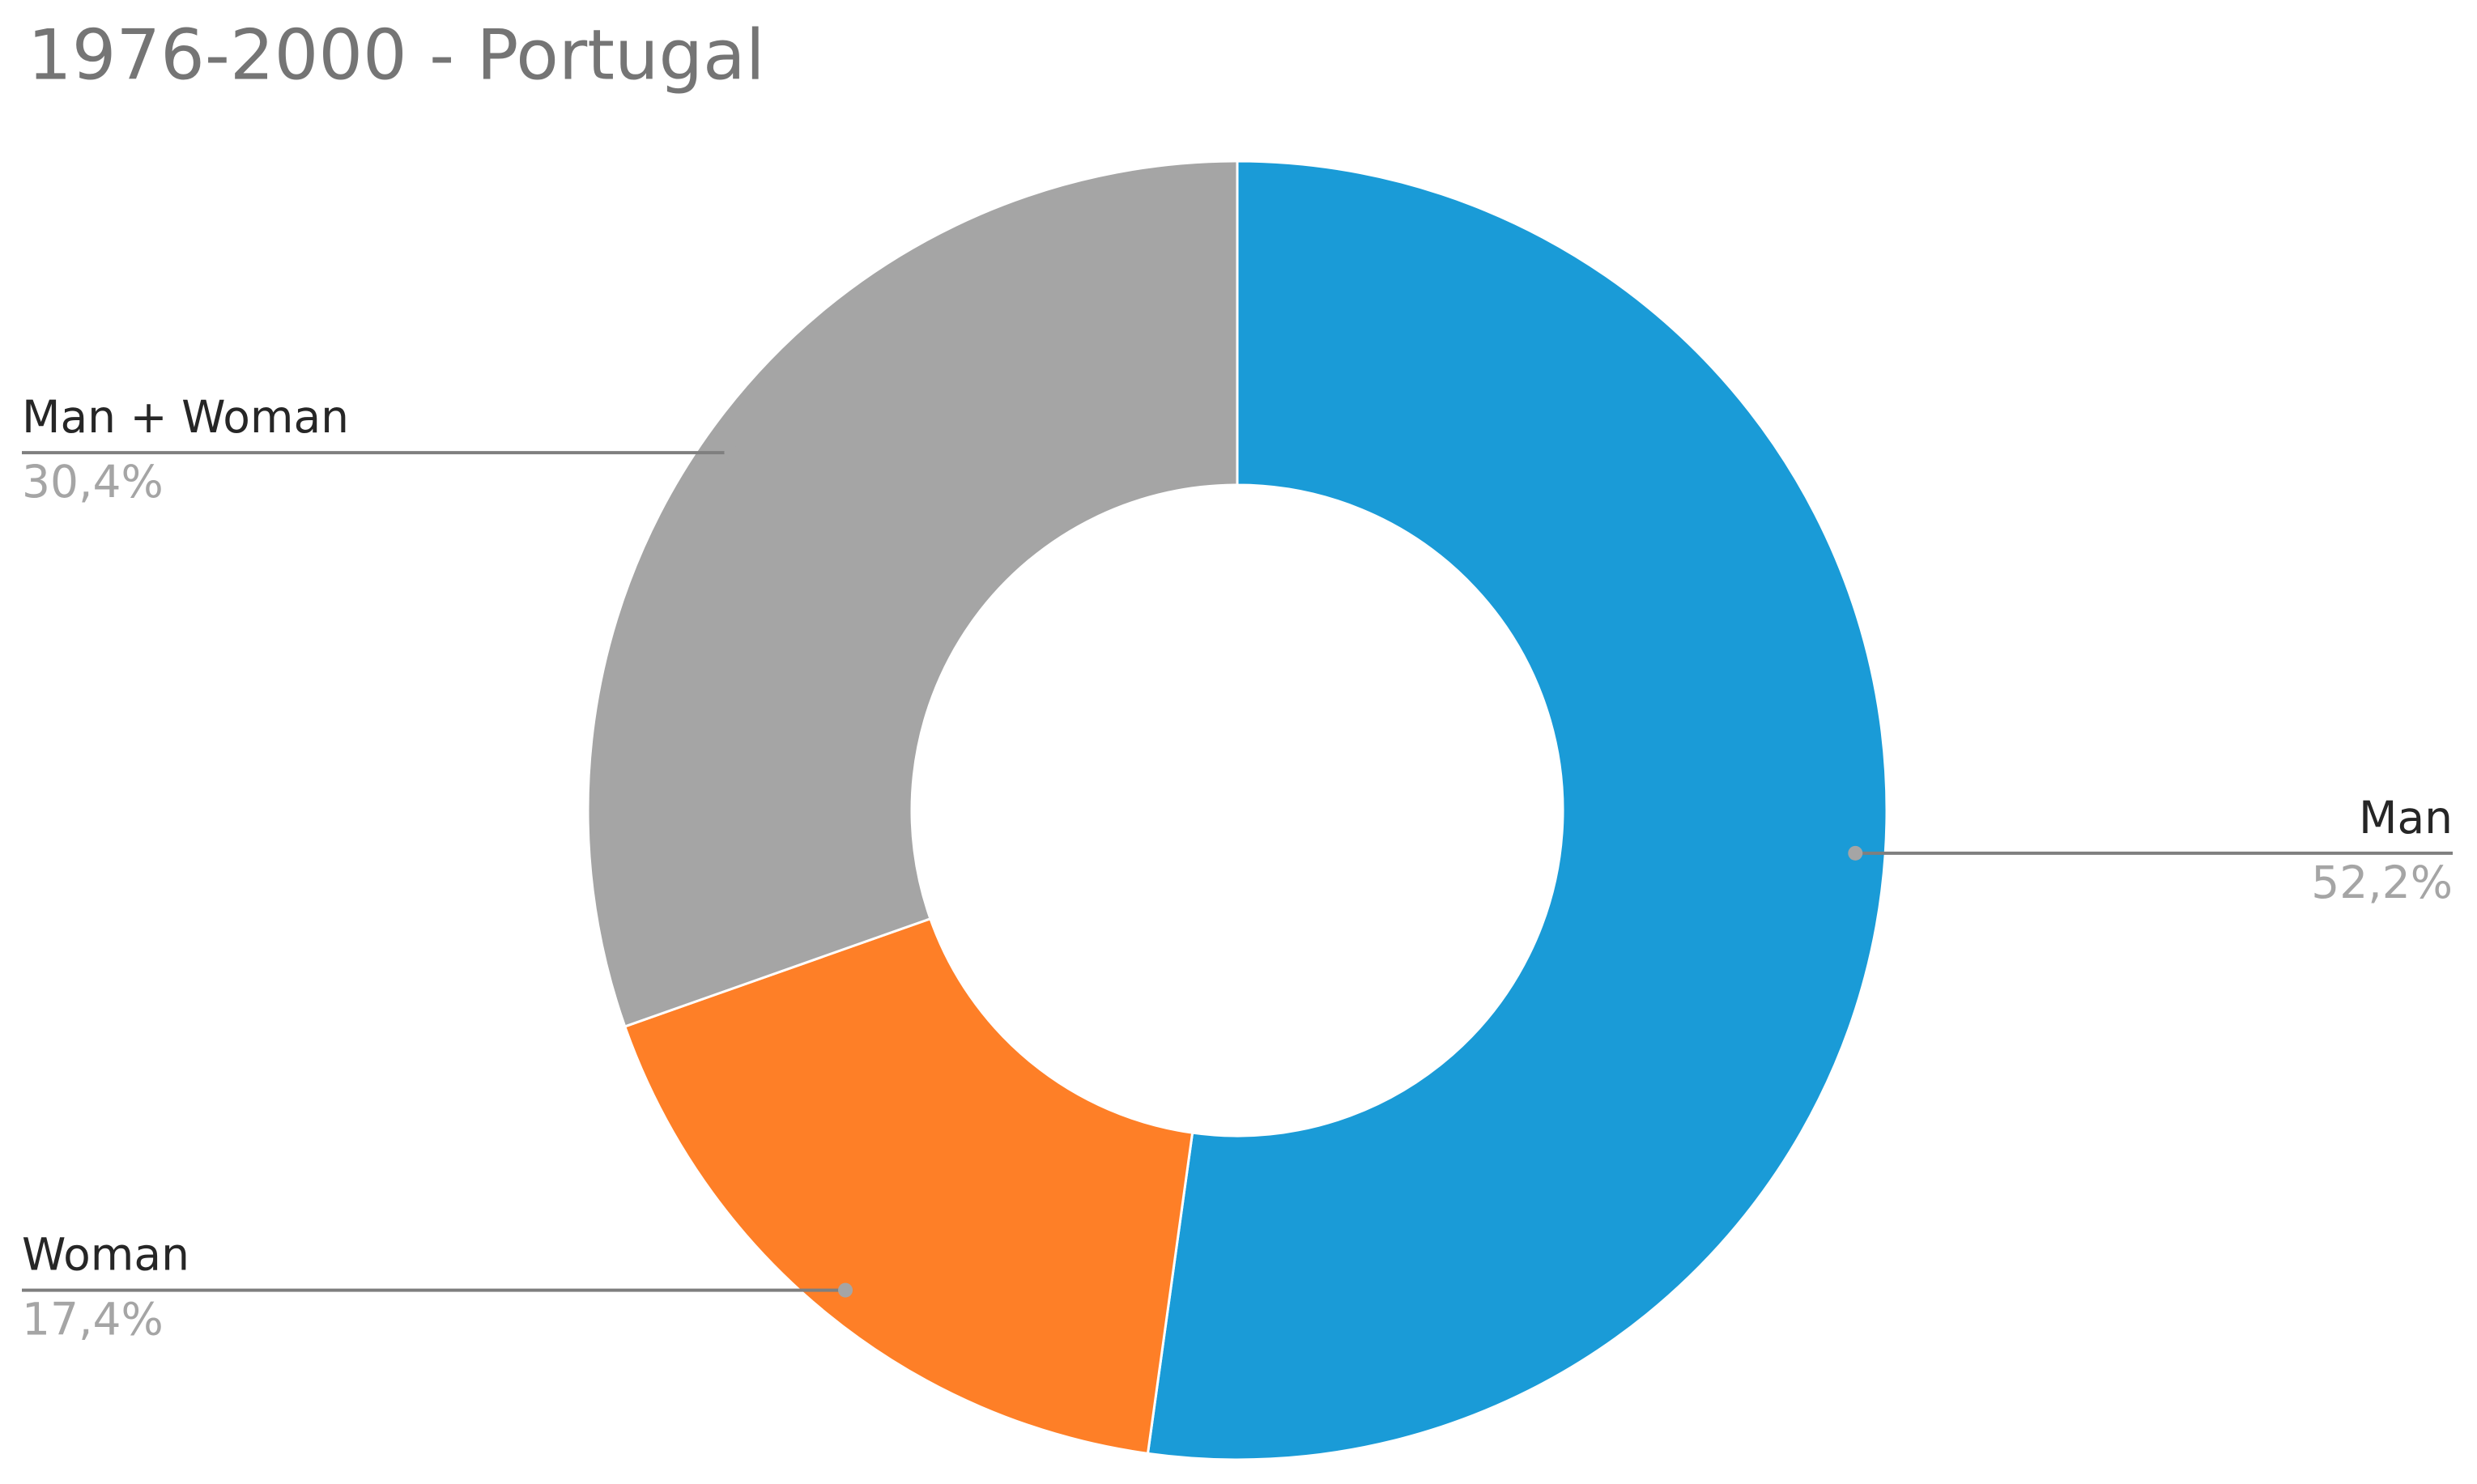 The image size is (2477, 1484). Describe the element at coordinates (93, 1320) in the screenshot. I see `slice-value-label: 17,4%` at that location.